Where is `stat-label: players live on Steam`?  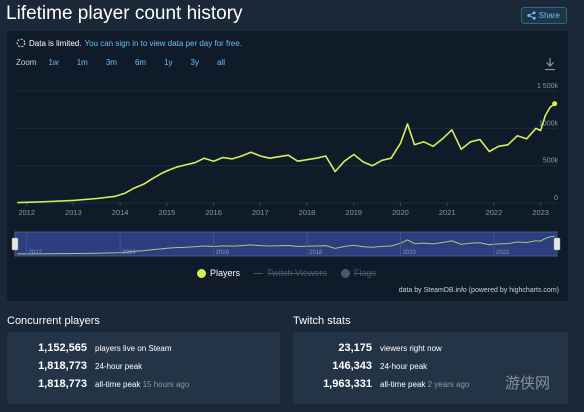
stat-label: players live on Steam is located at coordinates (133, 348).